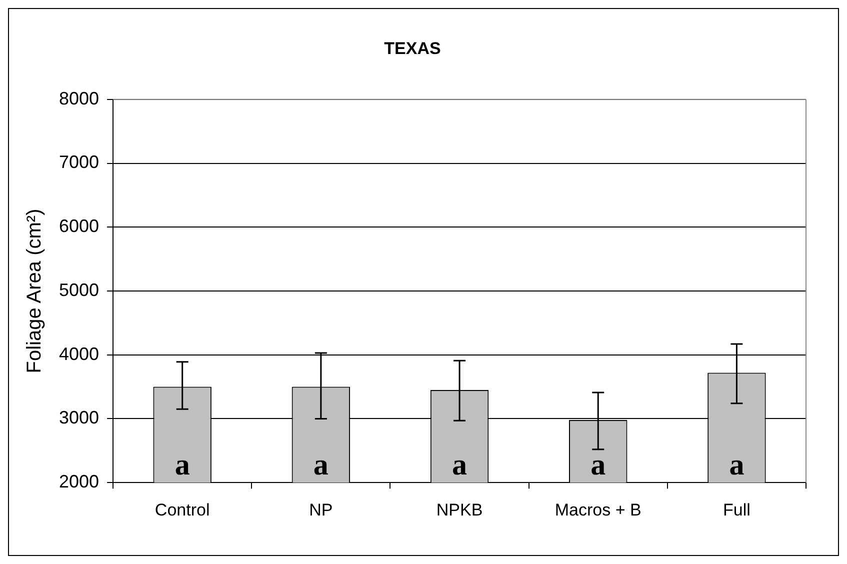 This screenshot has width=847, height=564. What do you see at coordinates (459, 510) in the screenshot?
I see `x-tick-label: NPKB` at bounding box center [459, 510].